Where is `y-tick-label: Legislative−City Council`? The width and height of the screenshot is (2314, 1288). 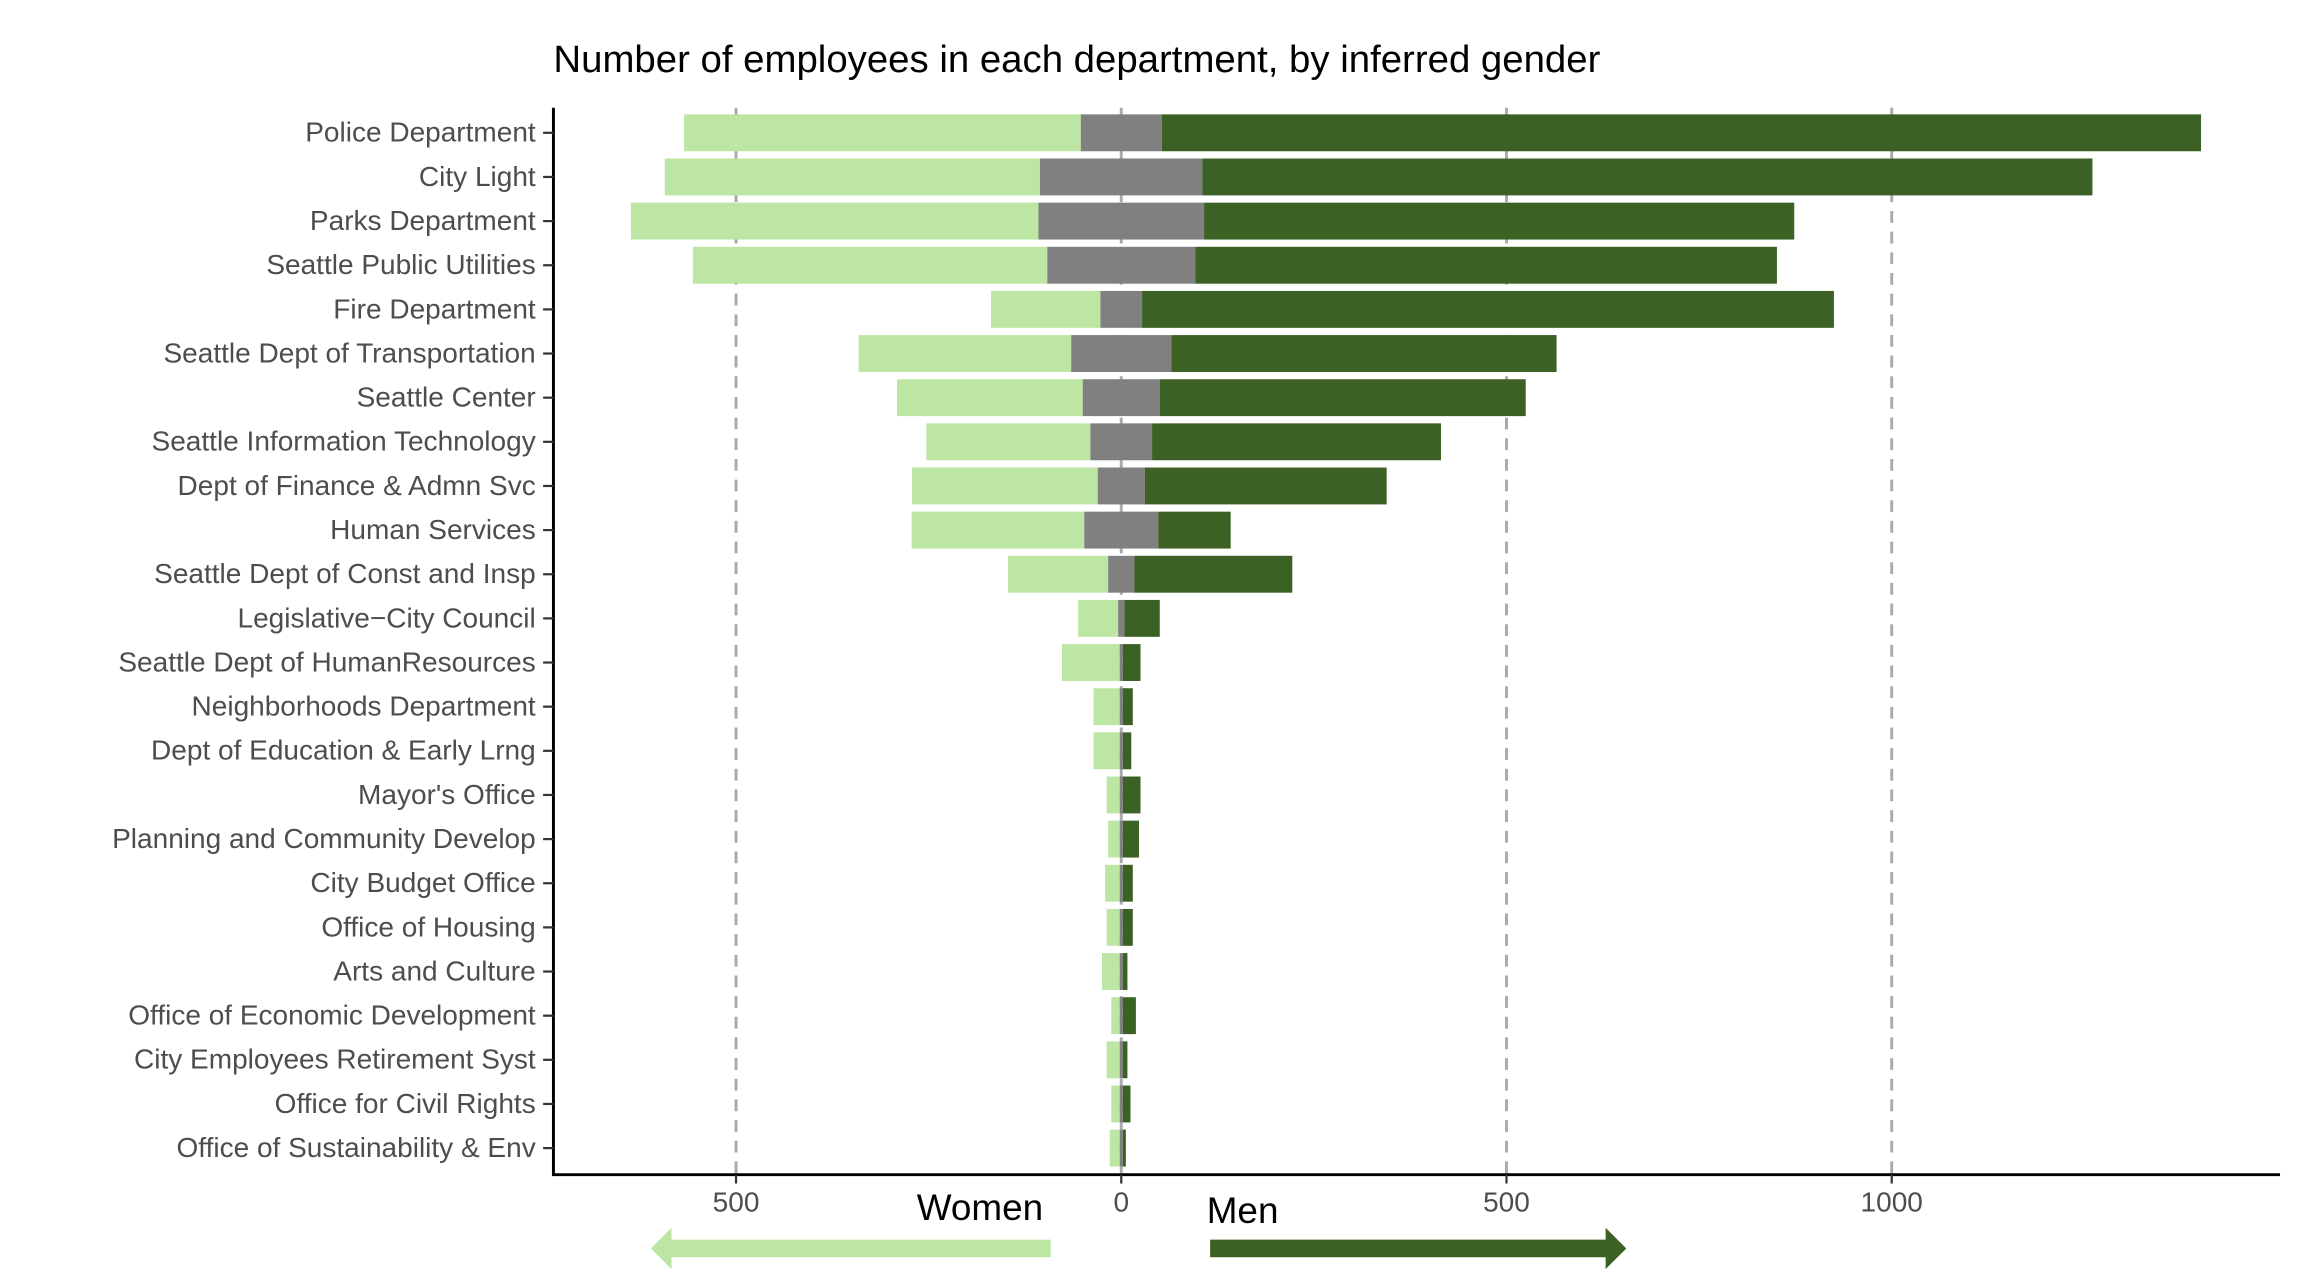
y-tick-label: Legislative−City Council is located at coordinates (387, 617).